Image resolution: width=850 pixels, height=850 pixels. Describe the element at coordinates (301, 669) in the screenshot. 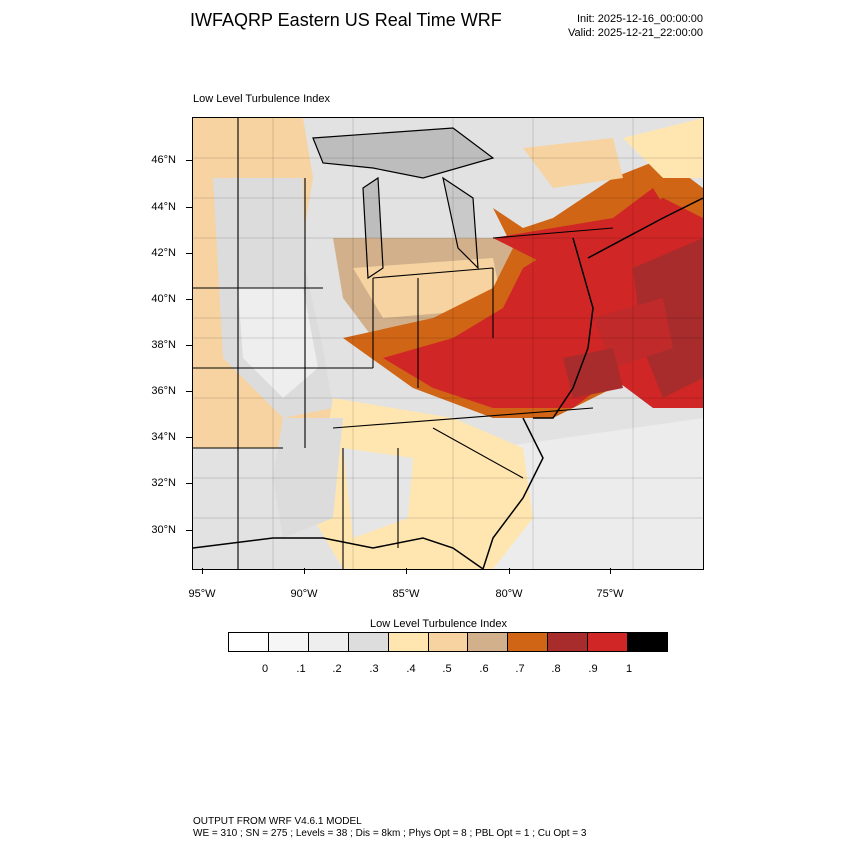

I see `colorbar-label: .1` at that location.